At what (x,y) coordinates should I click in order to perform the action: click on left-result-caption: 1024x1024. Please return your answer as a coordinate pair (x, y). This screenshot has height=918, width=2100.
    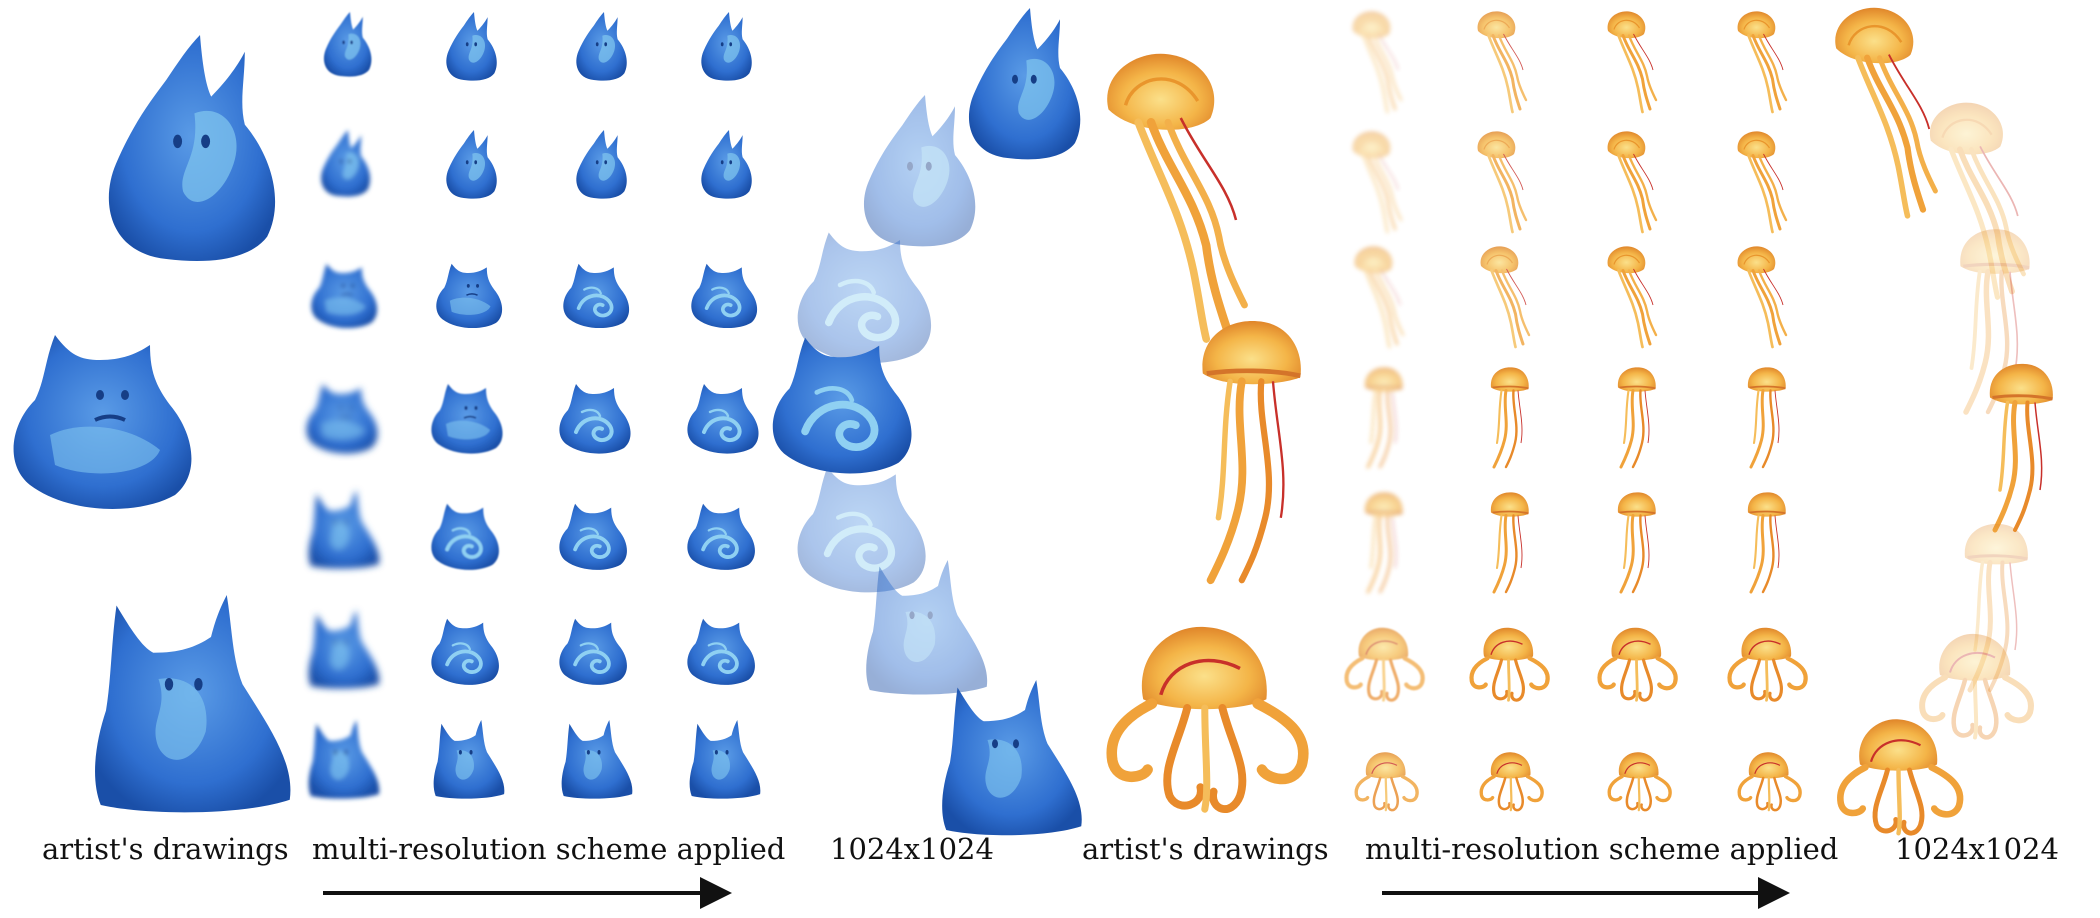
    Looking at the image, I should click on (912, 849).